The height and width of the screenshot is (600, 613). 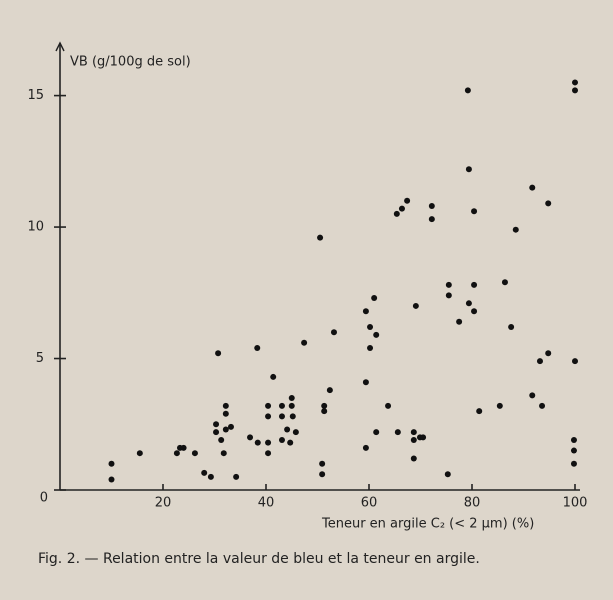 I want to click on x-tick-label: 20, so click(x=163, y=503).